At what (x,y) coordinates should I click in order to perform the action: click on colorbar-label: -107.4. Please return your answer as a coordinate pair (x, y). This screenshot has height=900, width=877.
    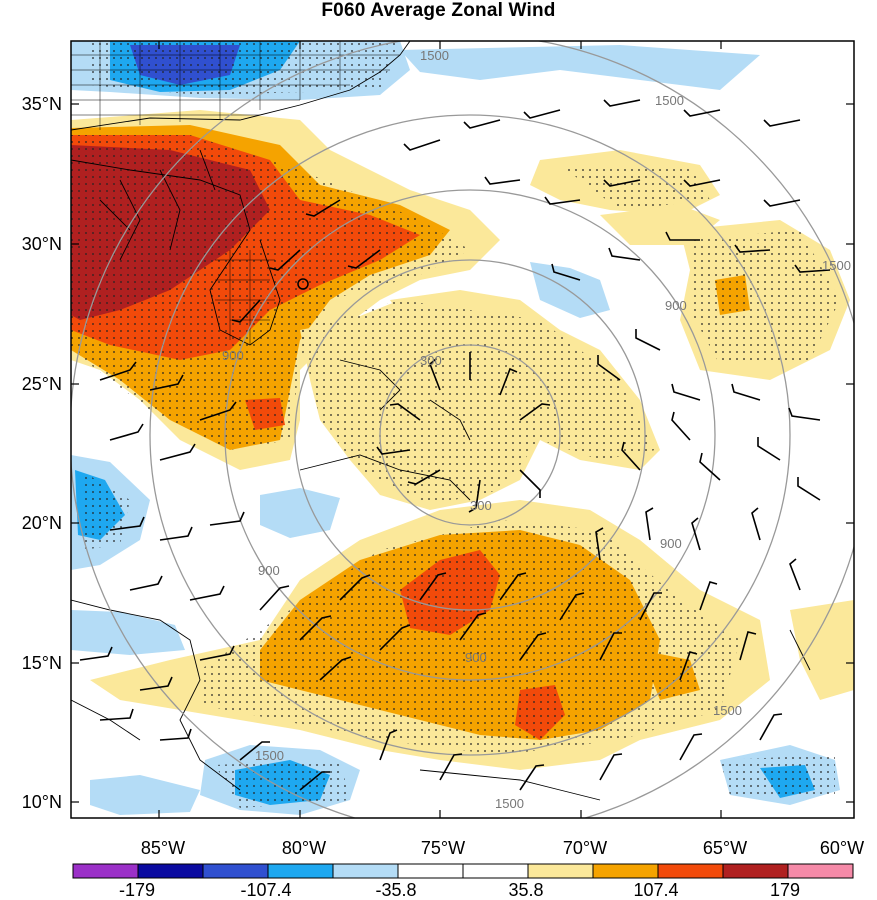
    Looking at the image, I should click on (265, 890).